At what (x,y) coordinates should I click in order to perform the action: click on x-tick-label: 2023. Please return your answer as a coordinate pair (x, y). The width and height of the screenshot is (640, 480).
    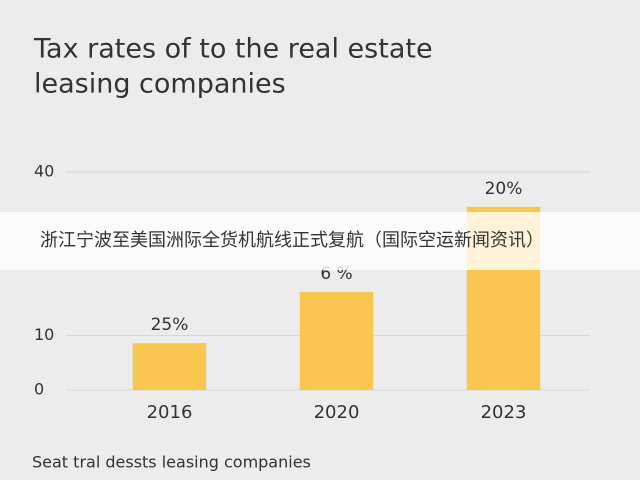
    Looking at the image, I should click on (504, 412).